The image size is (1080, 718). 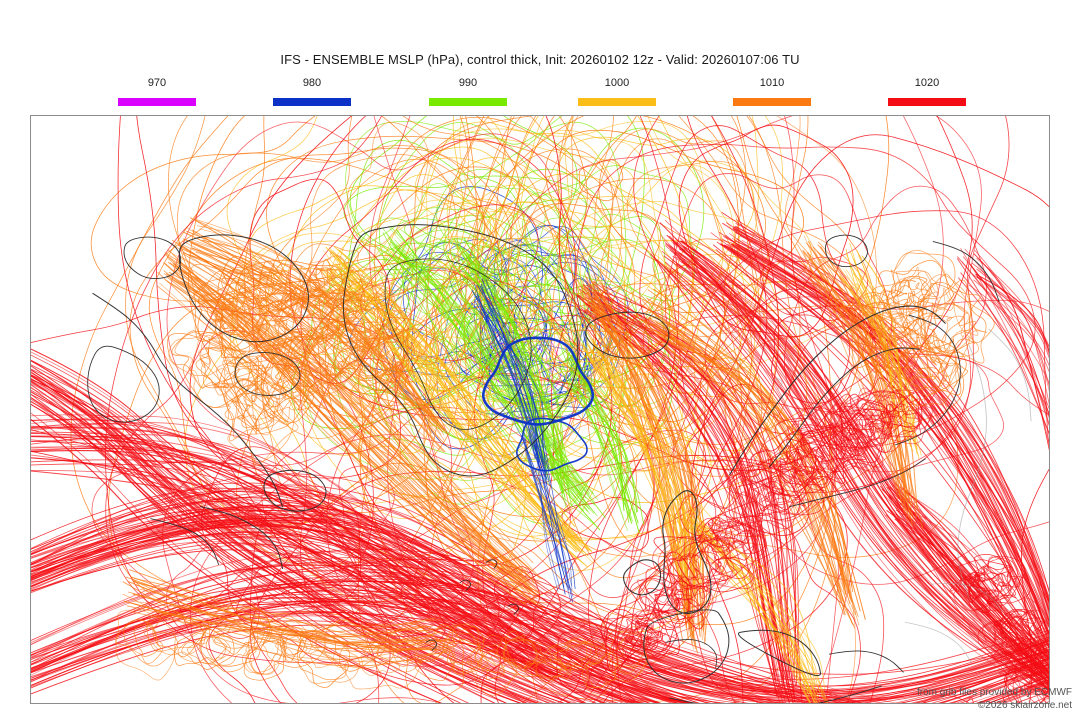 What do you see at coordinates (312, 83) in the screenshot?
I see `legend-label: 980` at bounding box center [312, 83].